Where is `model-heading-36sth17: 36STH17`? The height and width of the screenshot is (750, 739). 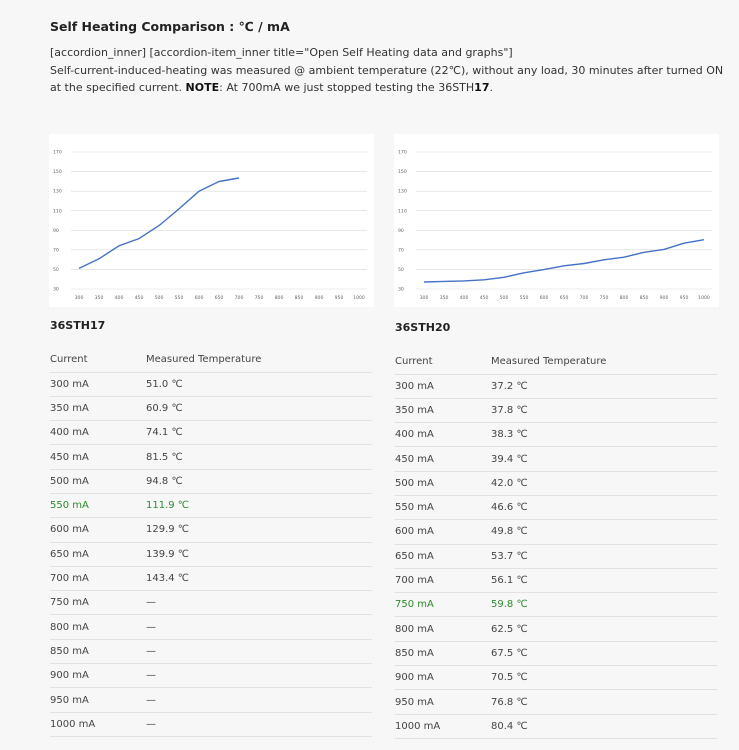 model-heading-36sth17: 36STH17 is located at coordinates (78, 325).